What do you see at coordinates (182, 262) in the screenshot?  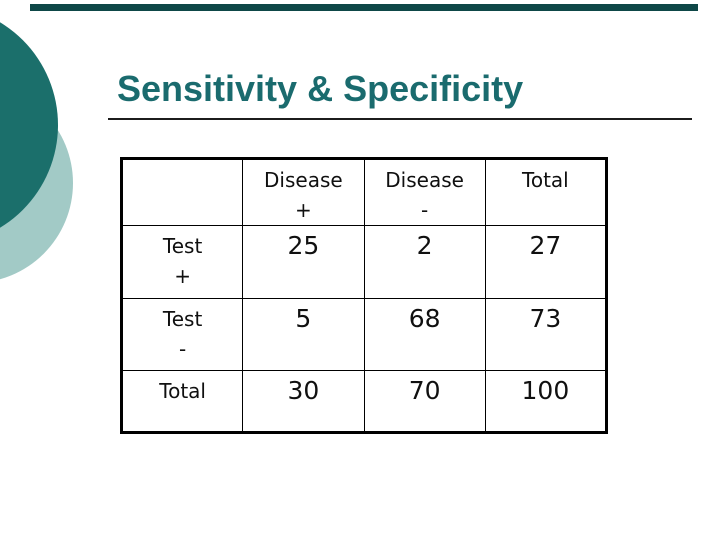 I see `row-label-test-positive: Test +` at bounding box center [182, 262].